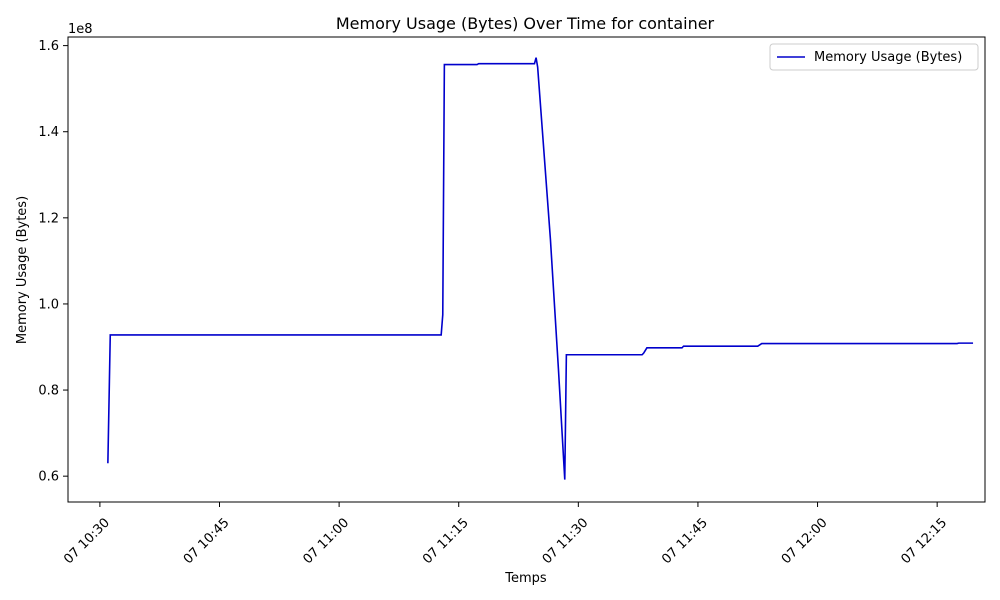 The height and width of the screenshot is (600, 1000). I want to click on legend: Memory Usage (Bytes), so click(874, 57).